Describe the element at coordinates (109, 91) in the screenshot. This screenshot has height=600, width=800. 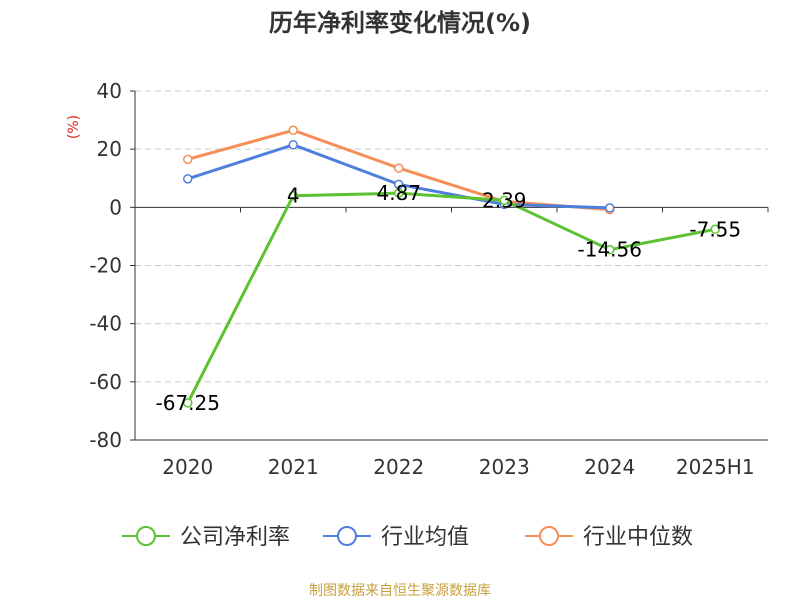
I see `y-tick-label: 40` at that location.